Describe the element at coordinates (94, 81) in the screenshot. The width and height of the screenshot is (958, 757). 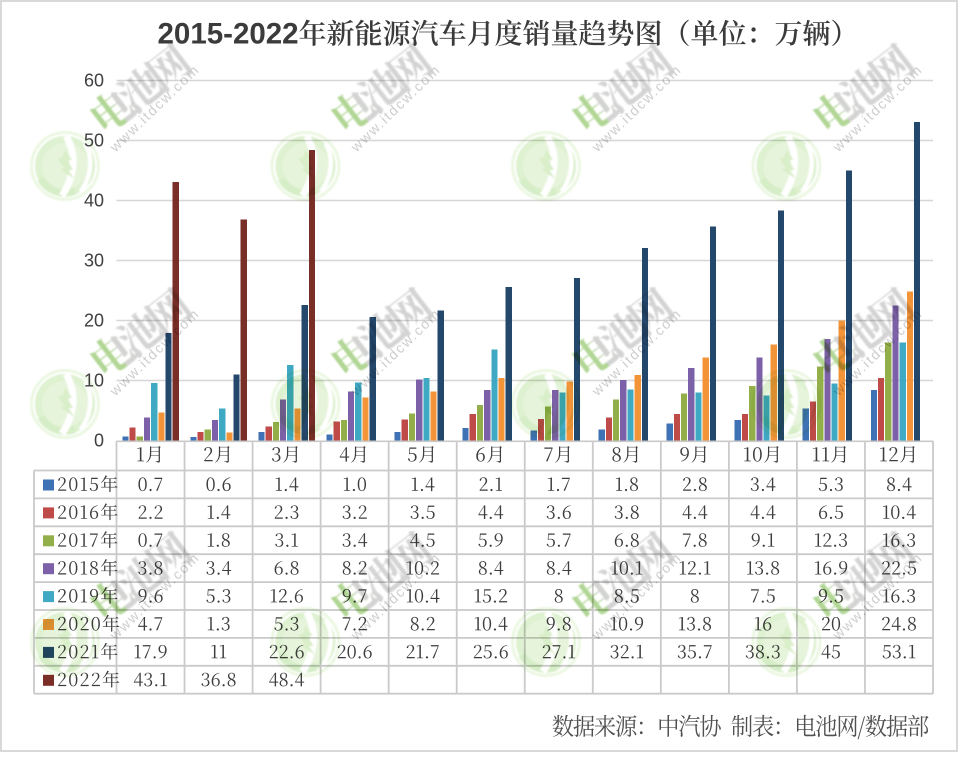
I see `svg-text: 60` at that location.